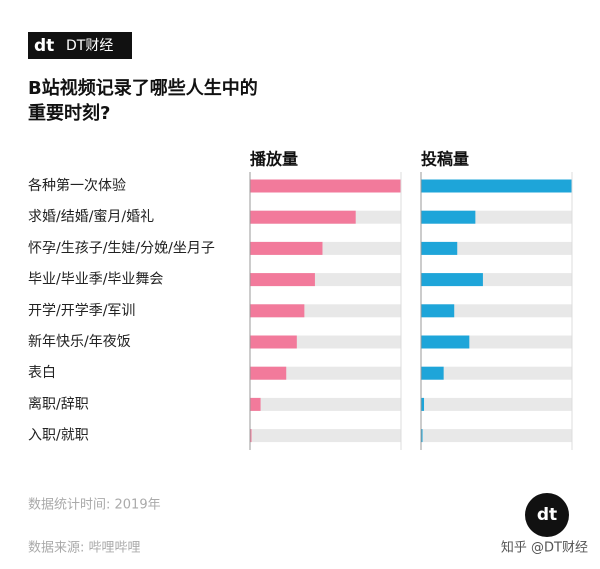 The image size is (600, 569). What do you see at coordinates (89, 46) in the screenshot?
I see `logo-name: DT财经` at bounding box center [89, 46].